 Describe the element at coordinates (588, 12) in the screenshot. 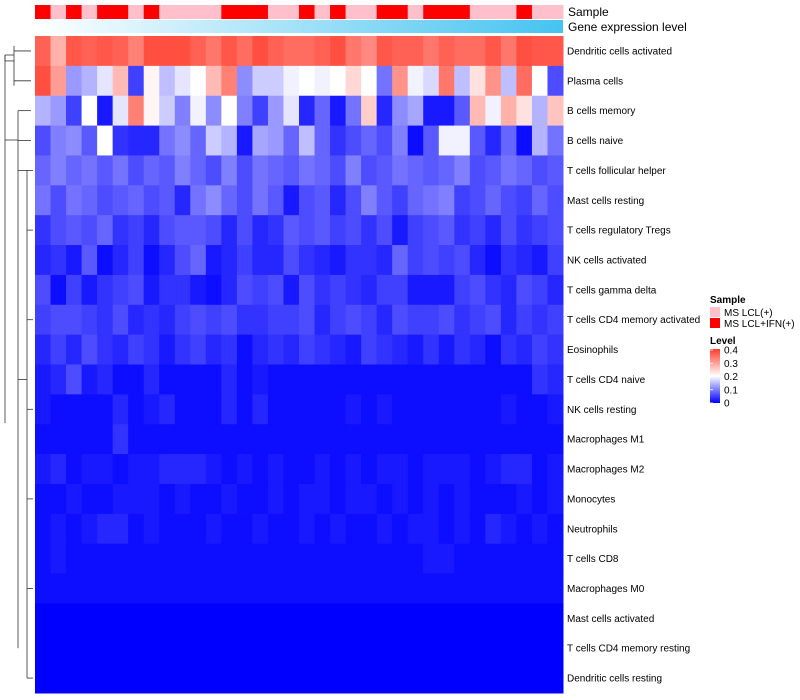

I see `annotation-title-sample: Sample` at that location.